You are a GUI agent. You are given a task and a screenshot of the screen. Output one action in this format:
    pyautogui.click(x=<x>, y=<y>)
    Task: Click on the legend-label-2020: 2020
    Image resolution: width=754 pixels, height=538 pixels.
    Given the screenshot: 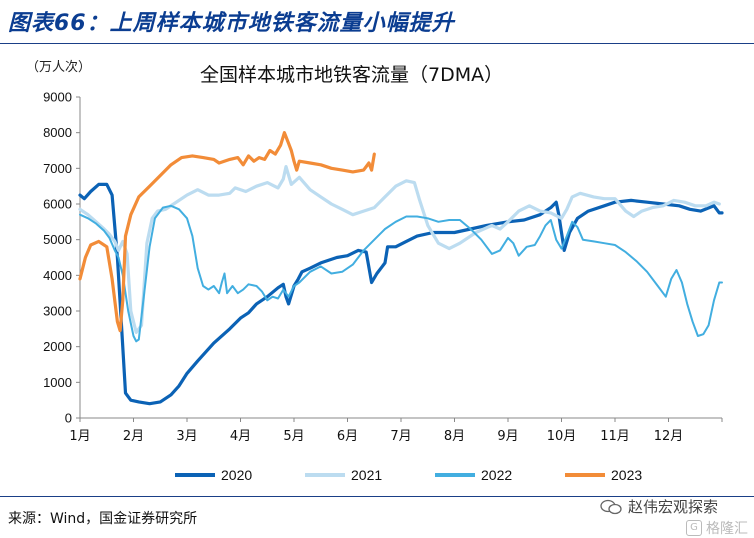 What is the action you would take?
    pyautogui.click(x=236, y=475)
    